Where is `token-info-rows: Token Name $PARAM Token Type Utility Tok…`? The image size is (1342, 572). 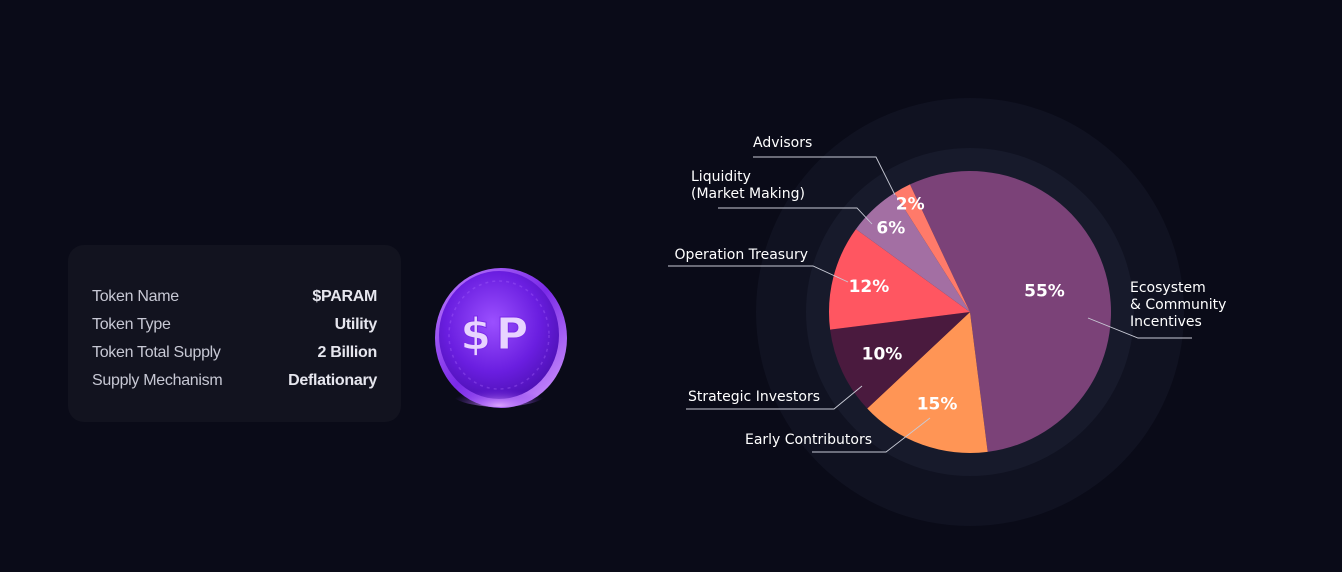 token-info-rows: Token Name $PARAM Token Type Utility Tok… is located at coordinates (234, 339).